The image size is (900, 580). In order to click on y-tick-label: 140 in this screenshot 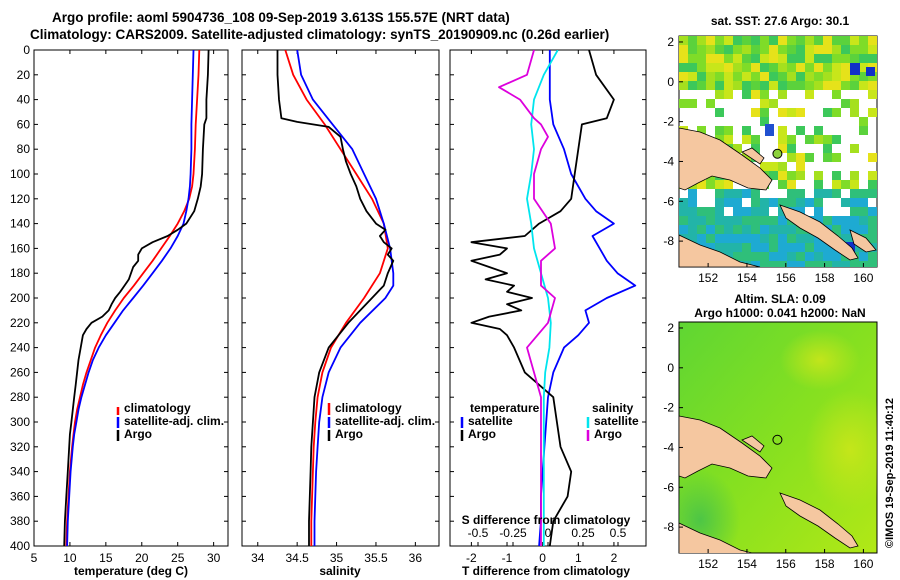, I will do `click(20, 224)`.